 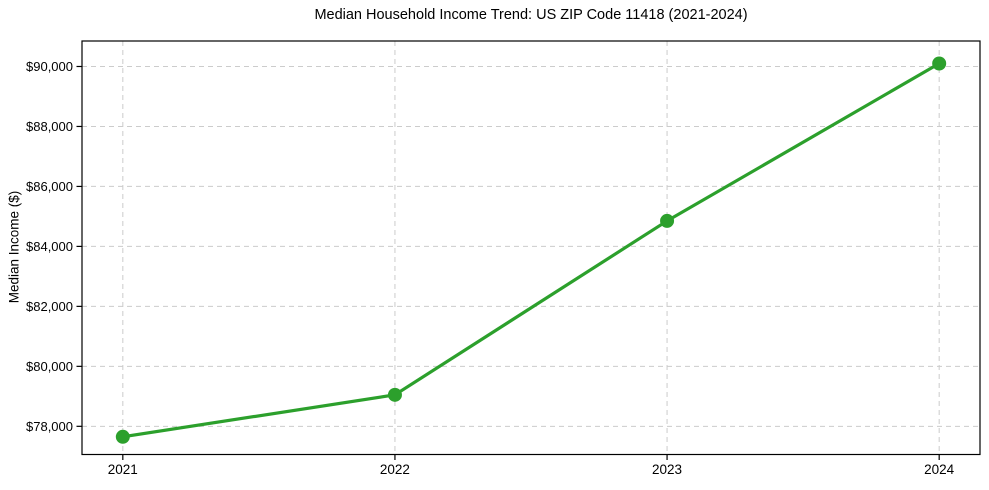 I want to click on y-tick-label: $82,000, so click(x=49, y=306).